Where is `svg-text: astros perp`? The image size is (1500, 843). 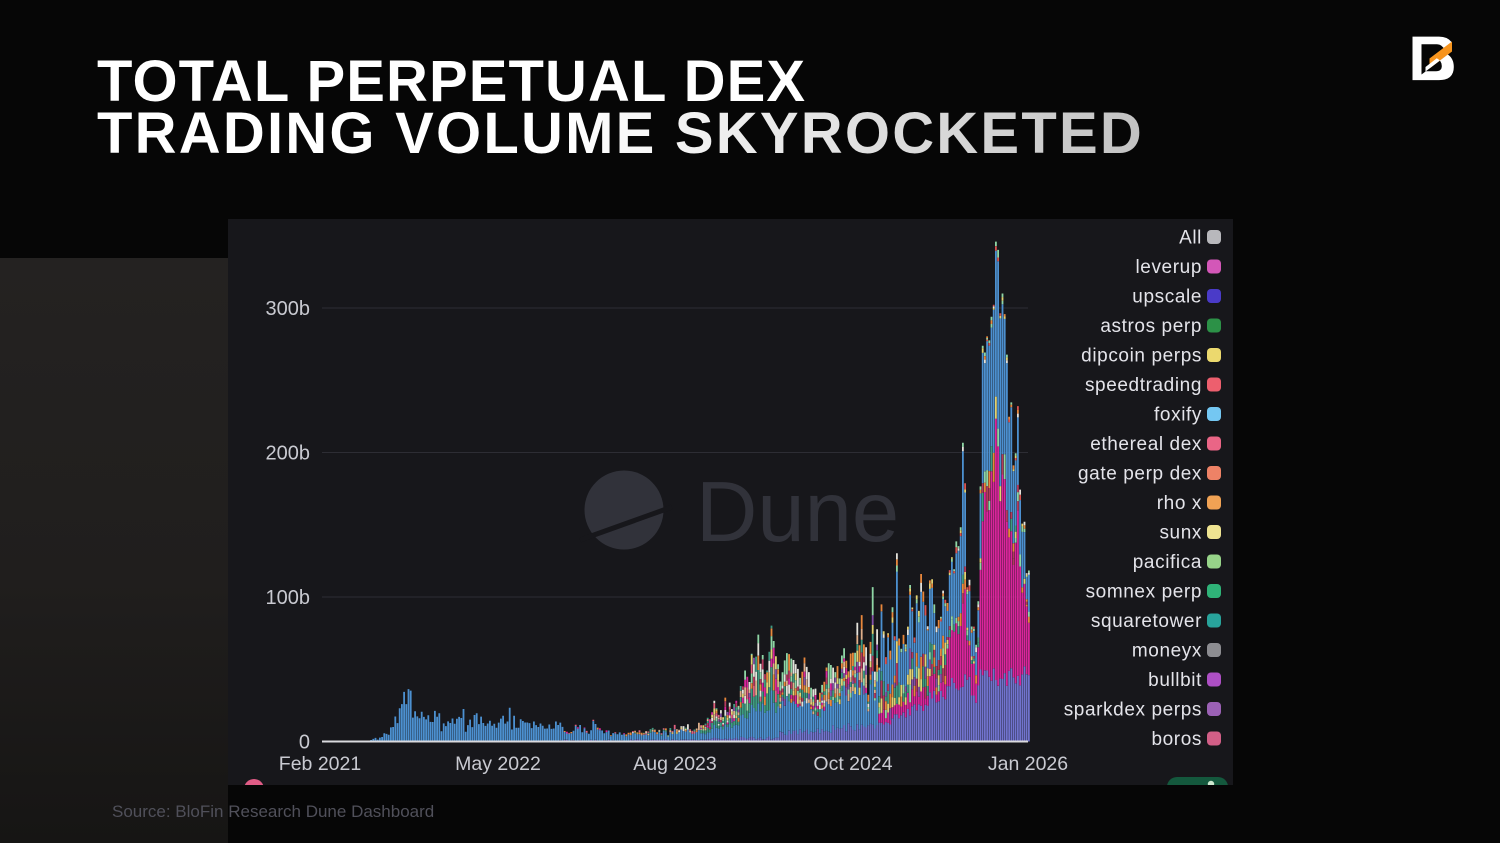
svg-text: astros perp is located at coordinates (1151, 326).